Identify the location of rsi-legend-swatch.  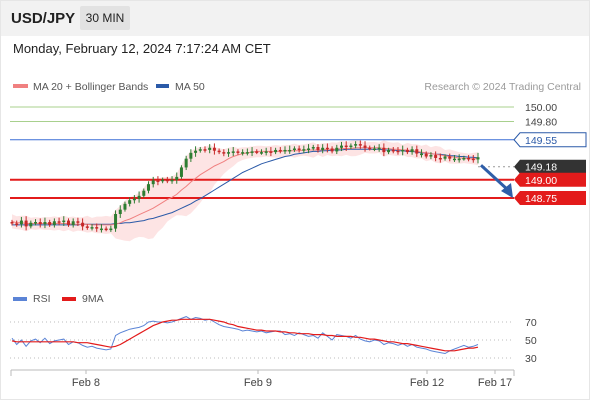
(20, 299).